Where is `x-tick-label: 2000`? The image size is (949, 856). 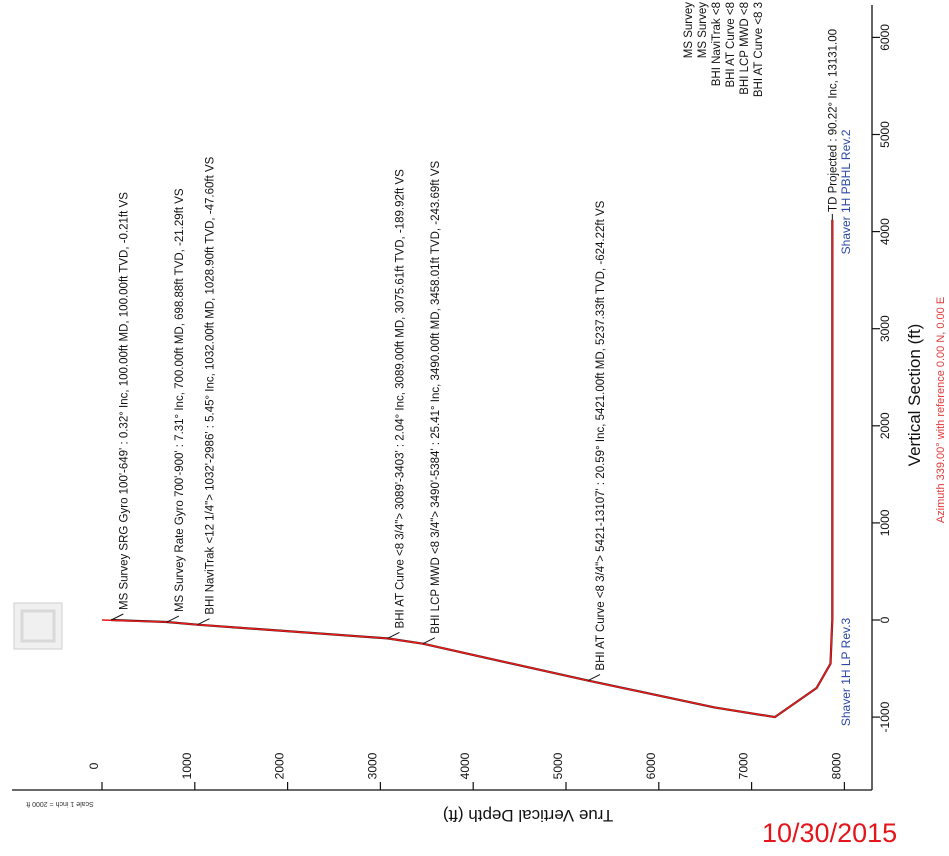 x-tick-label: 2000 is located at coordinates (885, 425).